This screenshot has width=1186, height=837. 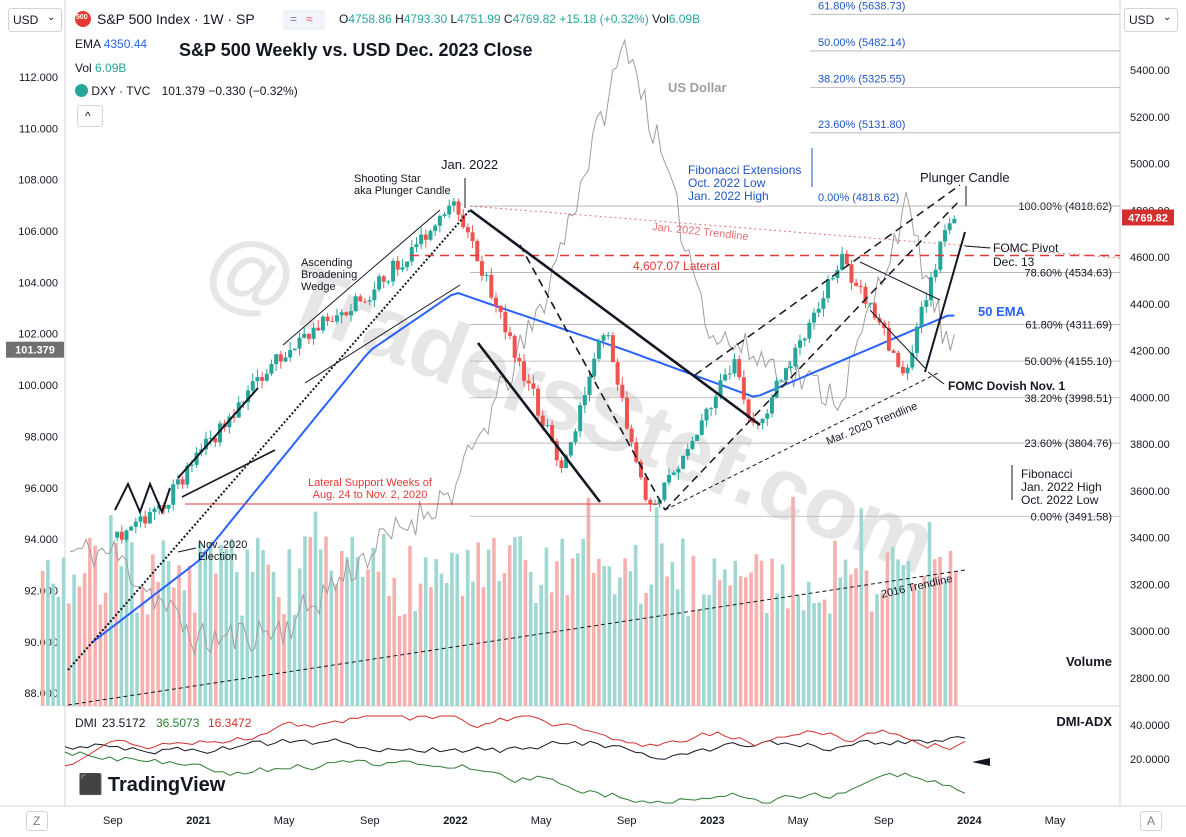 I want to click on log-scale-button-left: Z, so click(x=37, y=821).